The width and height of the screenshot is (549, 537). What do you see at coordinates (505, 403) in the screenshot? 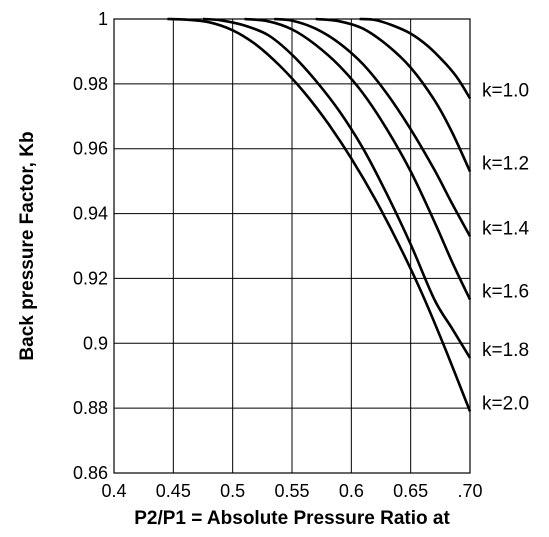
I see `series-label-k-2-0: k=2.0` at bounding box center [505, 403].